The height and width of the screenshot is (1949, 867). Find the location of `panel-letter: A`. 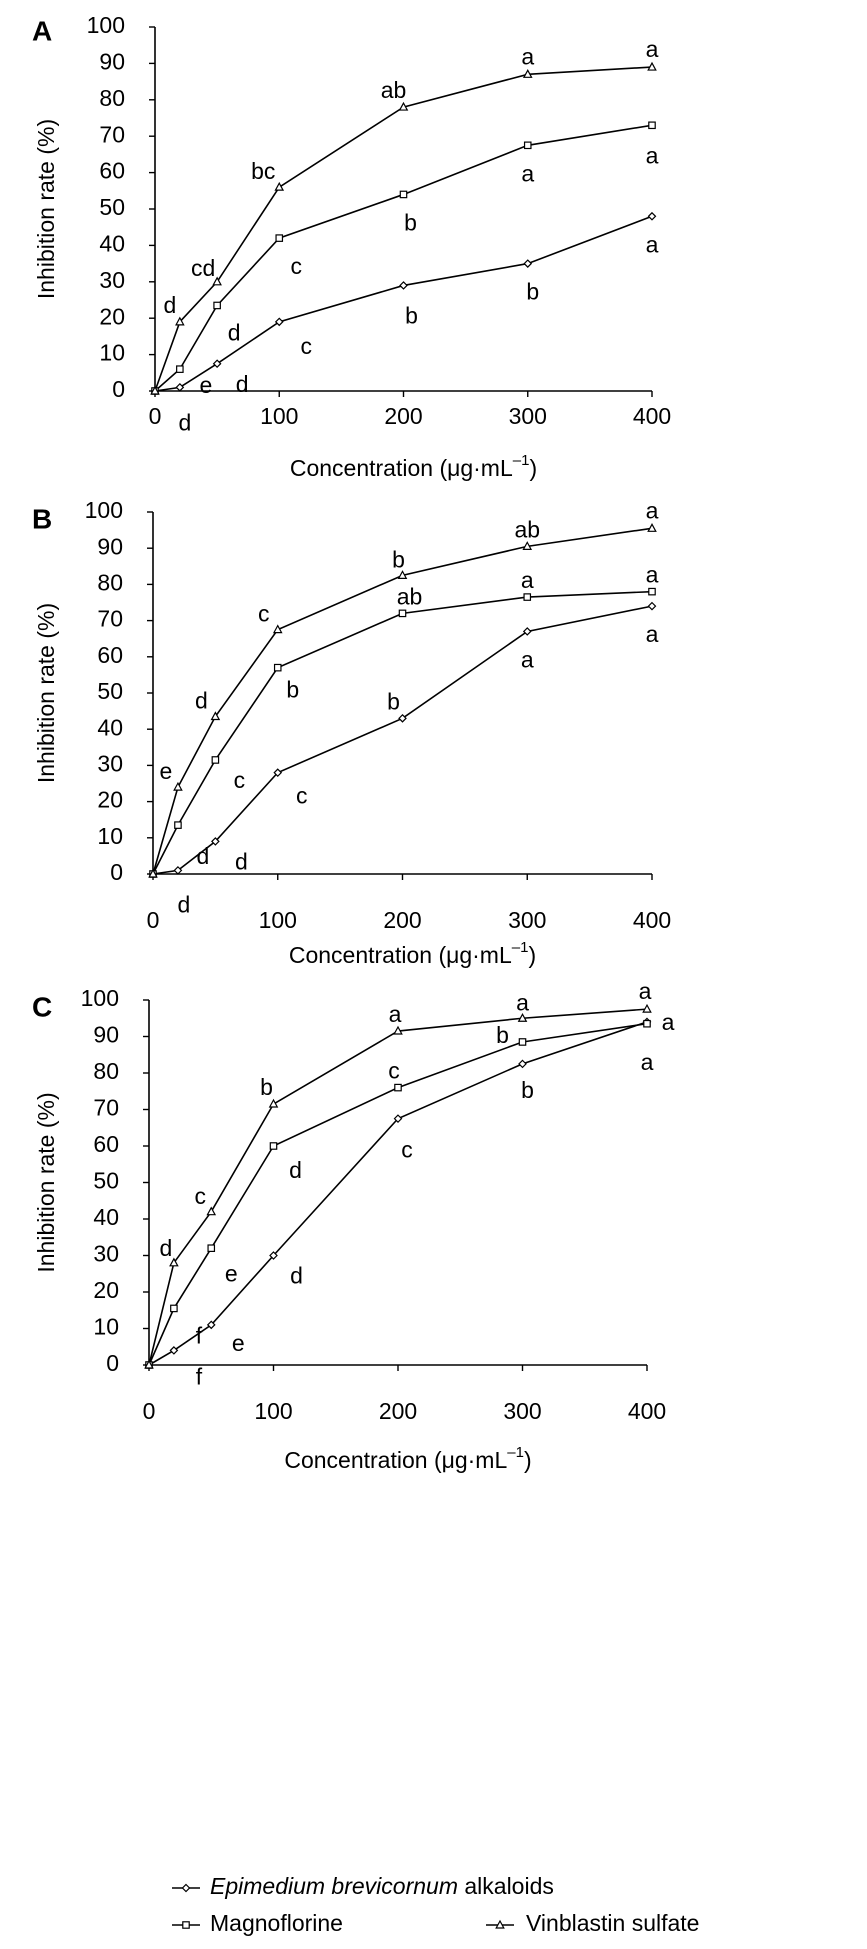

panel-letter: A is located at coordinates (42, 30).